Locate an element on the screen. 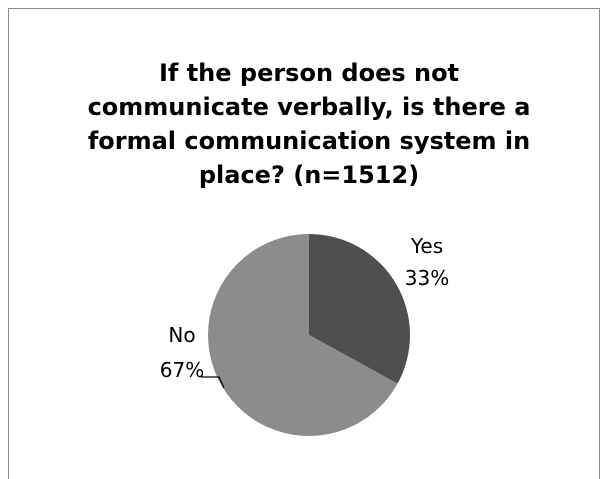  chart-title-line-1: If the person does not is located at coordinates (309, 73).